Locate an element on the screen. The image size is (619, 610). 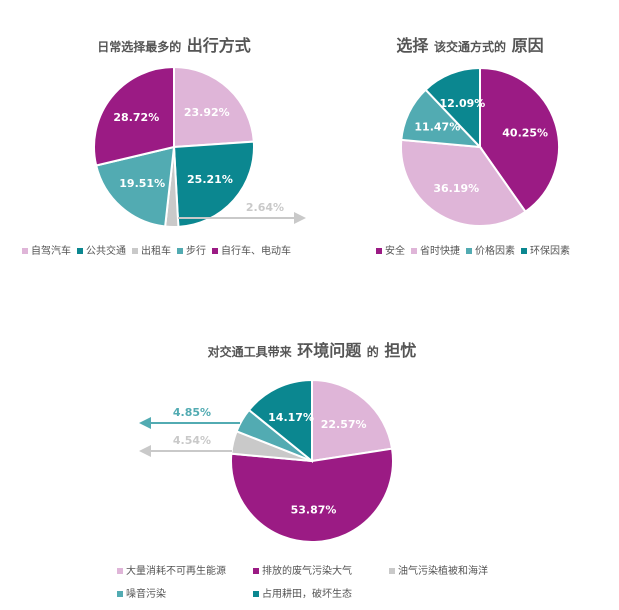
chart3-title: 对交通工具带来 环境问题 的 担忧 is located at coordinates (312, 349).